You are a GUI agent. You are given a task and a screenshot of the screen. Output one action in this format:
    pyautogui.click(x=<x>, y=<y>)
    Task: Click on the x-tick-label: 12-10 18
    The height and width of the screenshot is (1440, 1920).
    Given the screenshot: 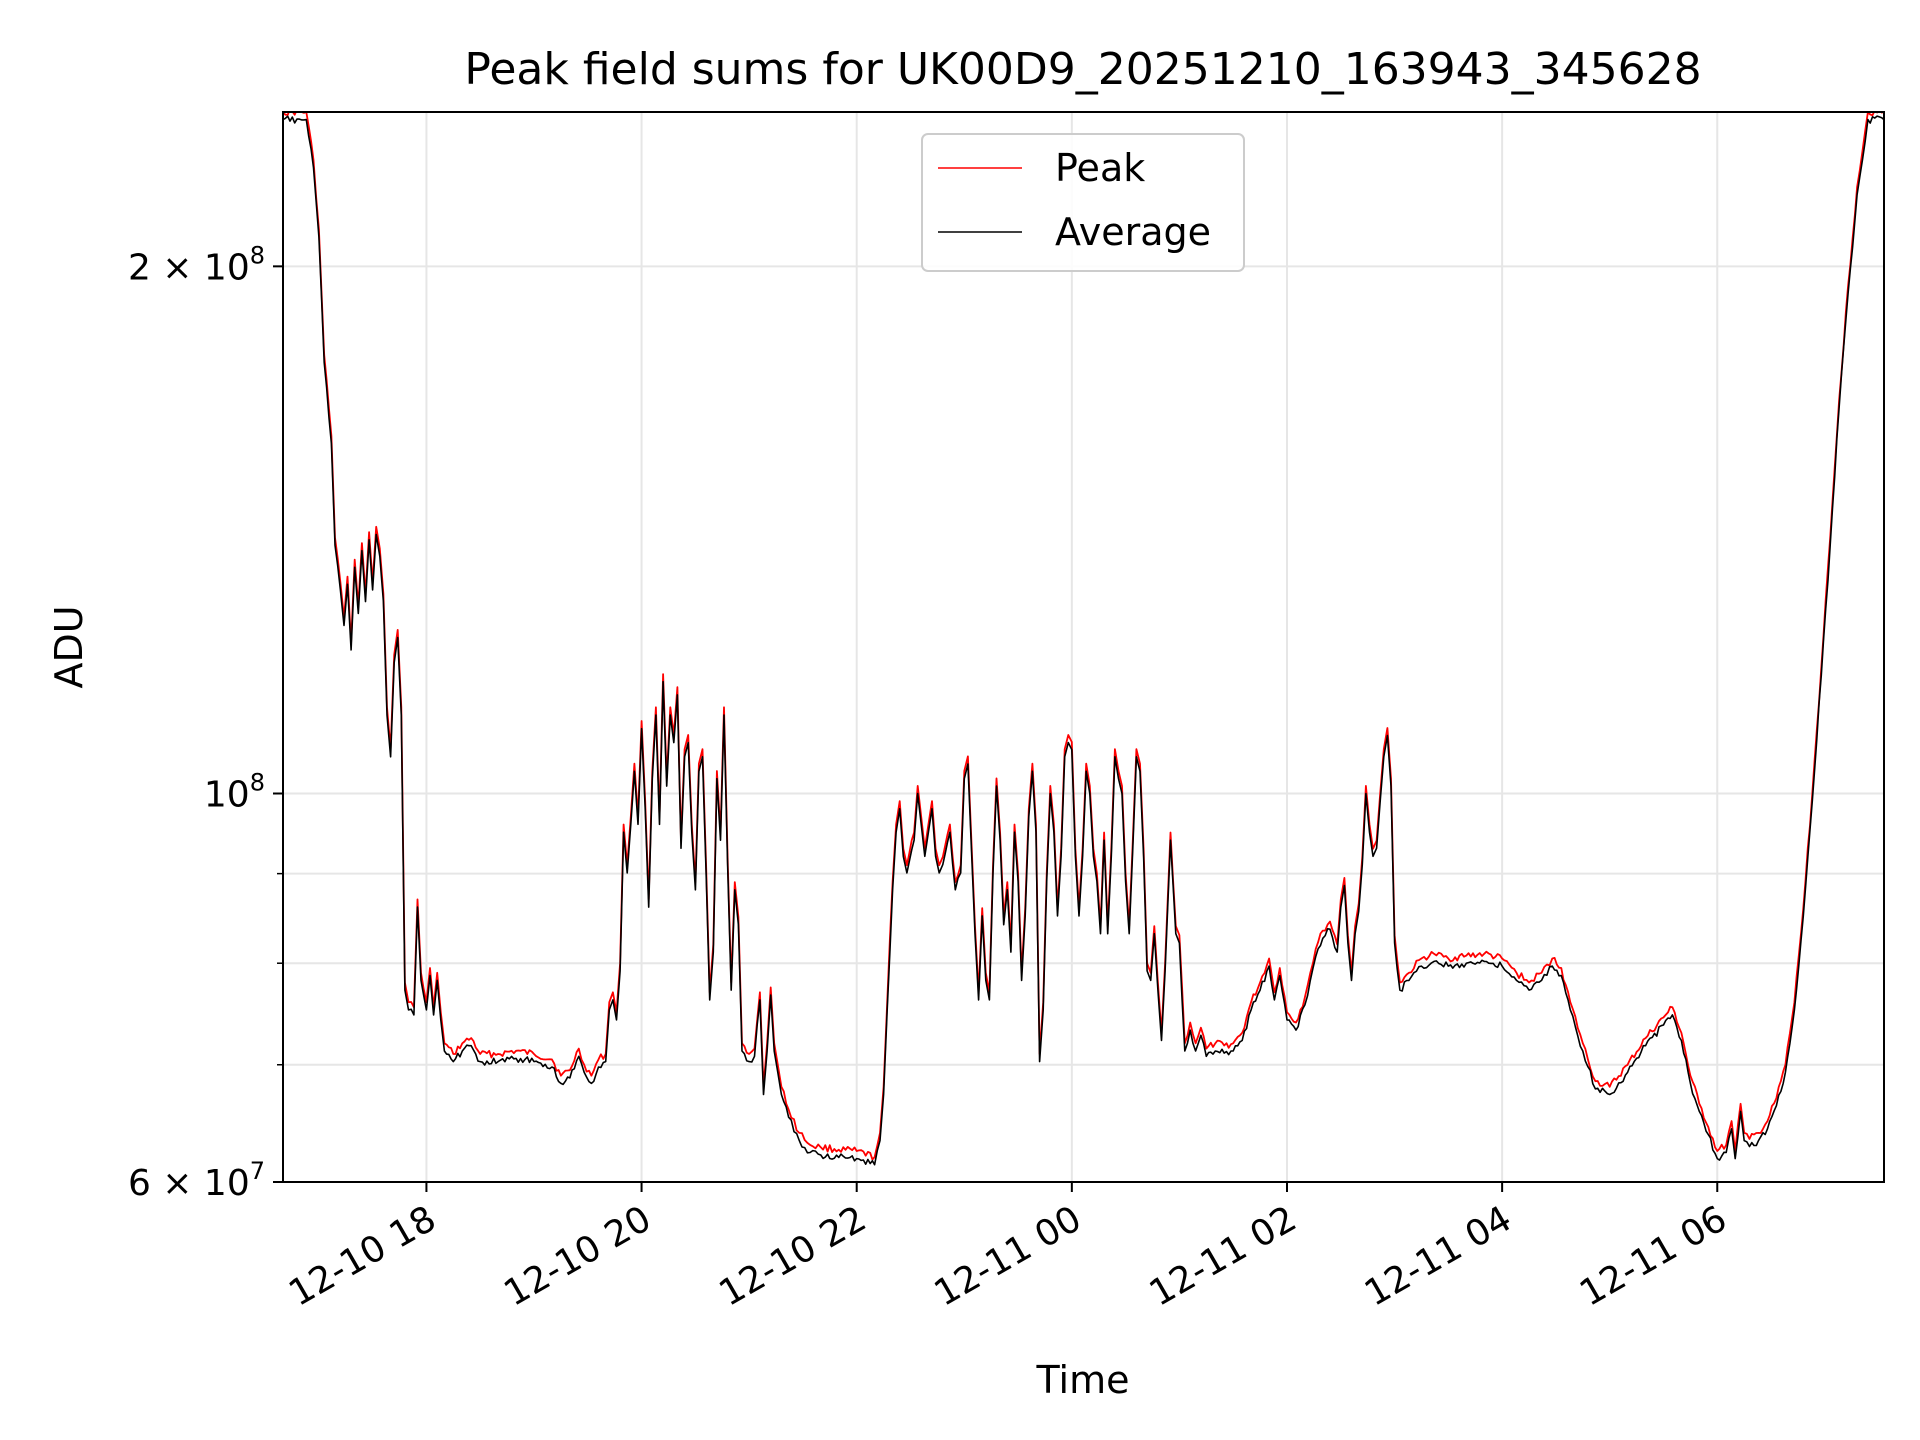 What is the action you would take?
    pyautogui.click(x=362, y=1256)
    